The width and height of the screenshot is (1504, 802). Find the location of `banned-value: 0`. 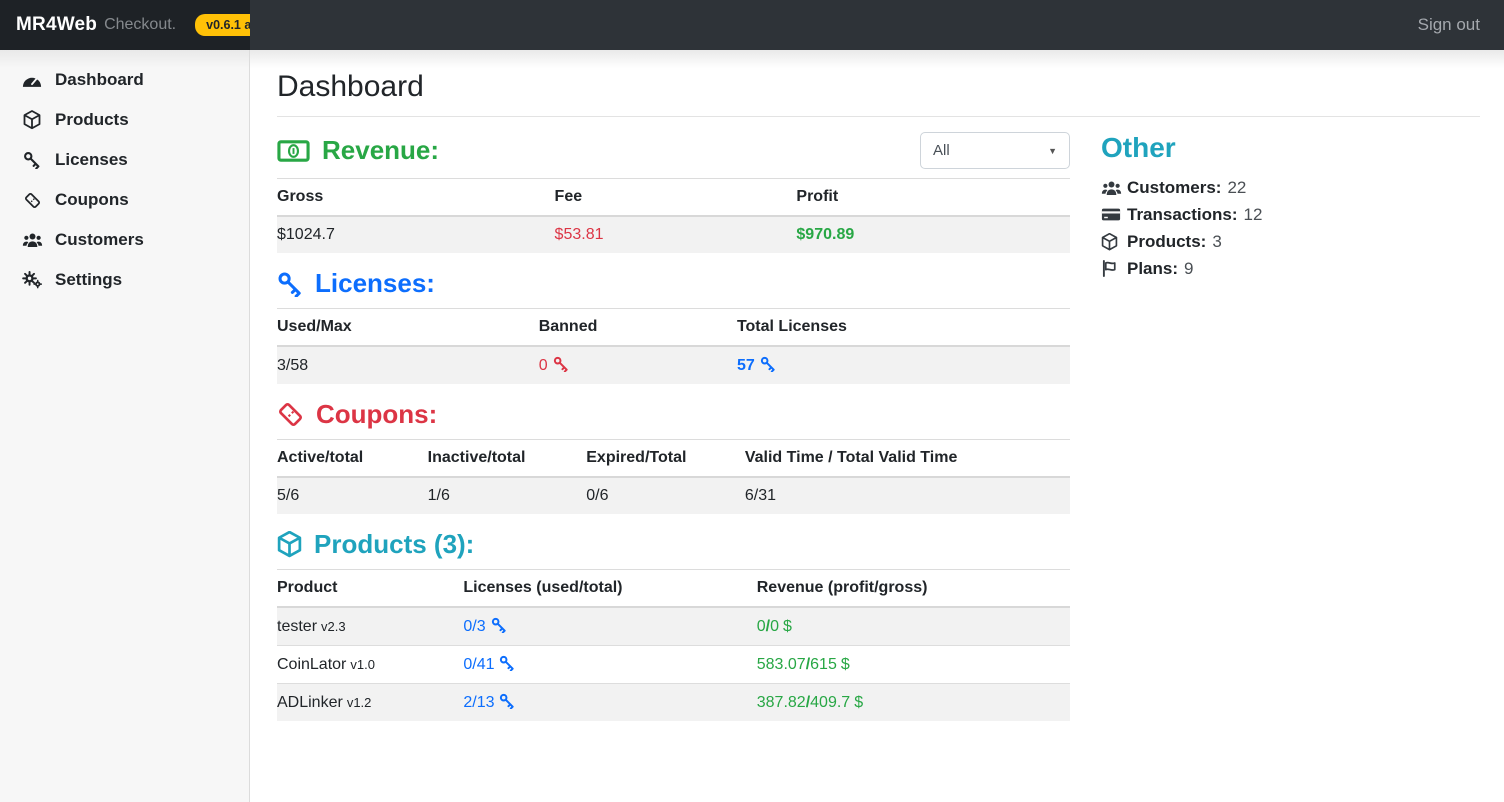

banned-value: 0 is located at coordinates (543, 365).